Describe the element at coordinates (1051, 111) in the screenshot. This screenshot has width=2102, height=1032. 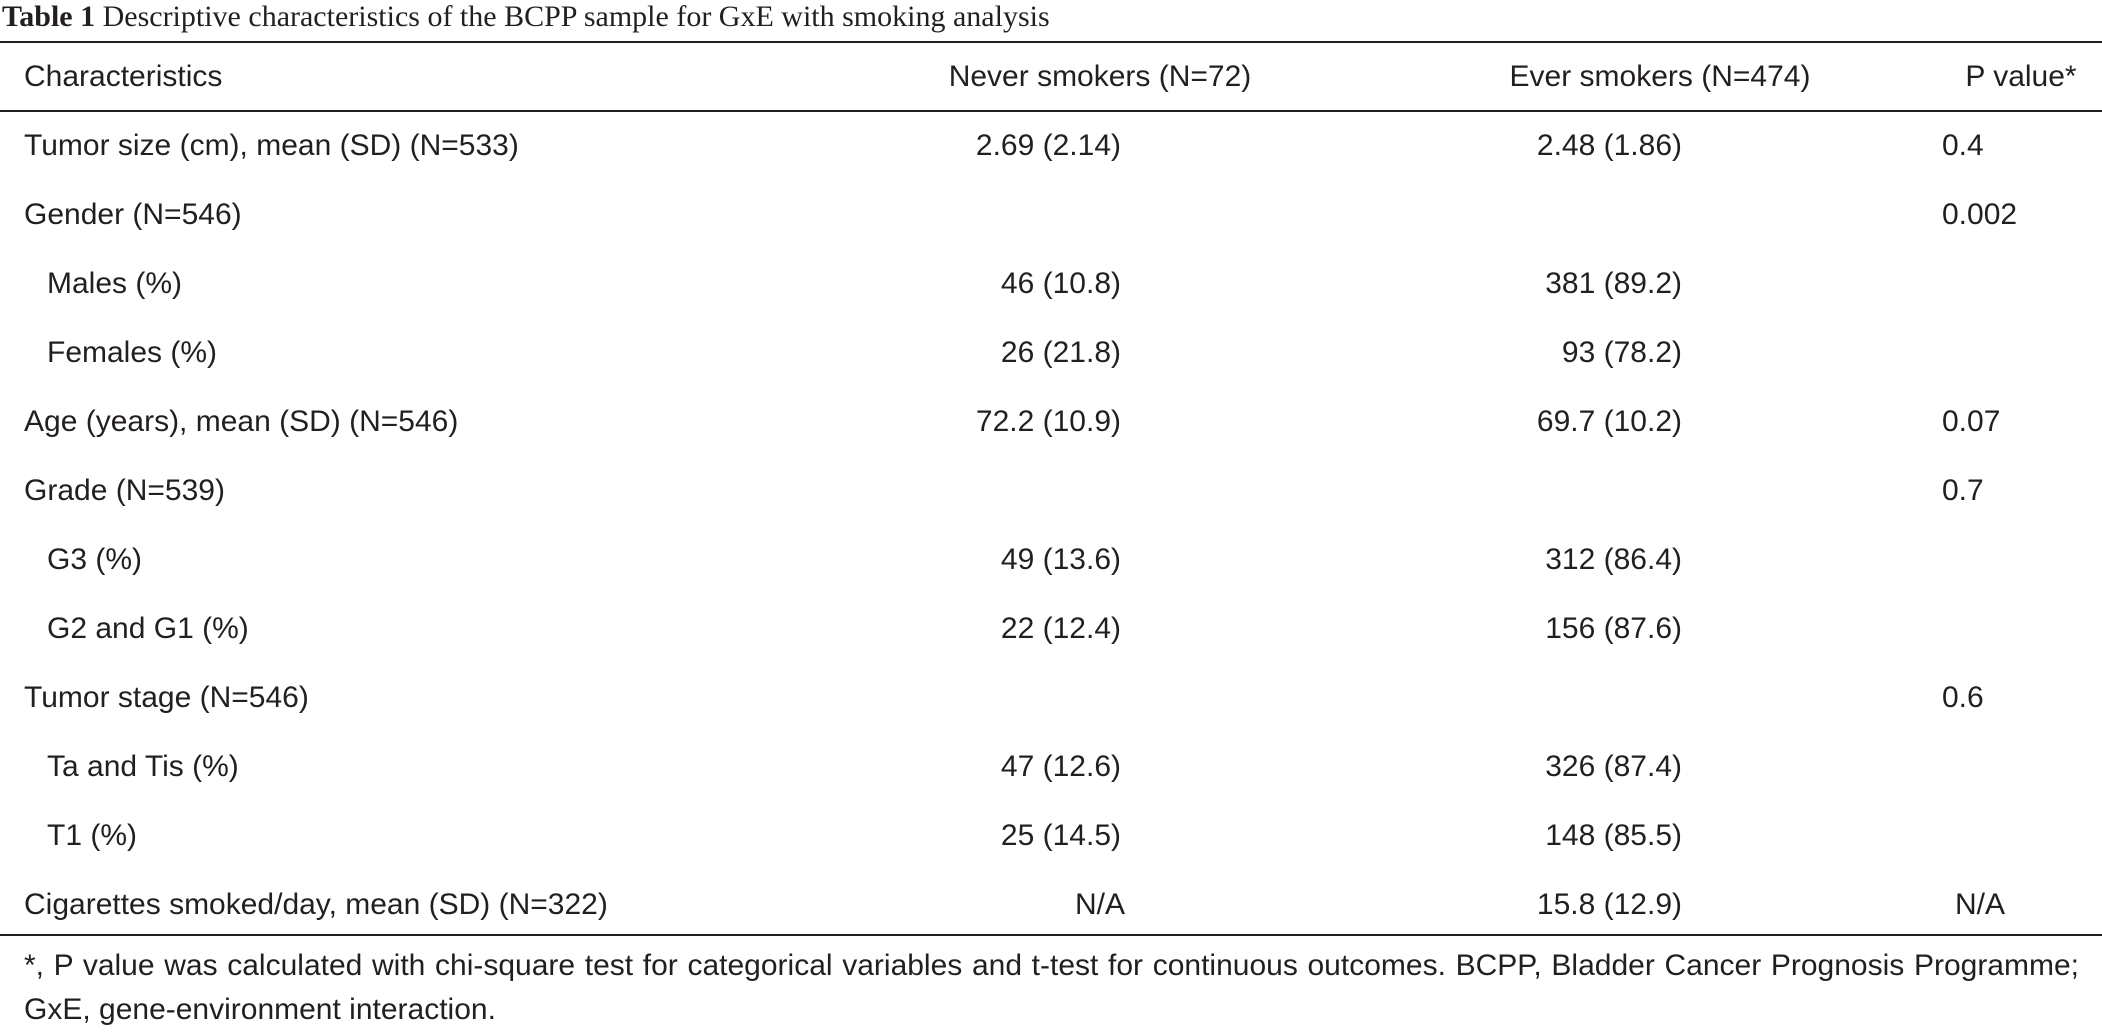
I see `table-header-rule` at that location.